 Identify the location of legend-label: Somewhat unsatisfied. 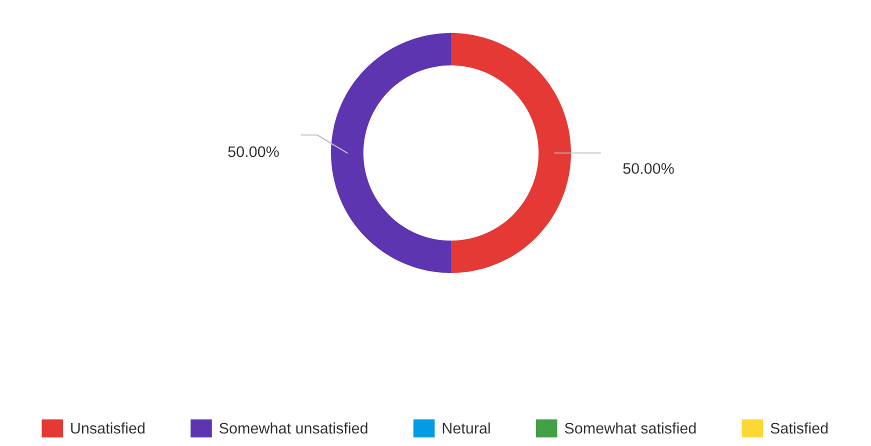
(294, 428).